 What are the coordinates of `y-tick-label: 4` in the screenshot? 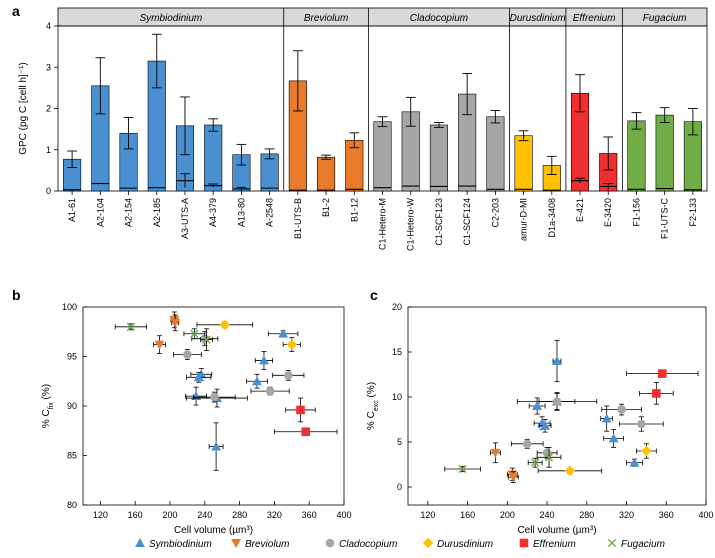 It's located at (48, 26).